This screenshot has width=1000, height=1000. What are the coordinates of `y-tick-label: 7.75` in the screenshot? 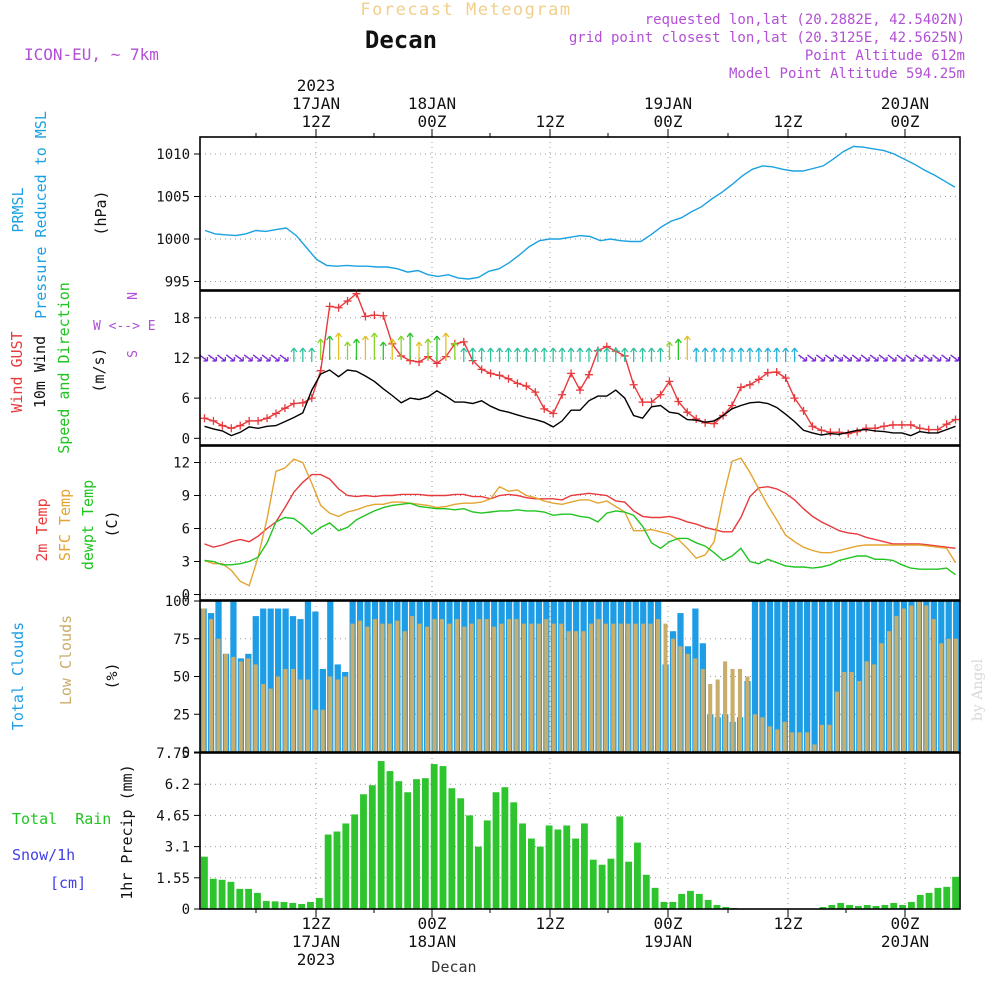 It's located at (173, 754).